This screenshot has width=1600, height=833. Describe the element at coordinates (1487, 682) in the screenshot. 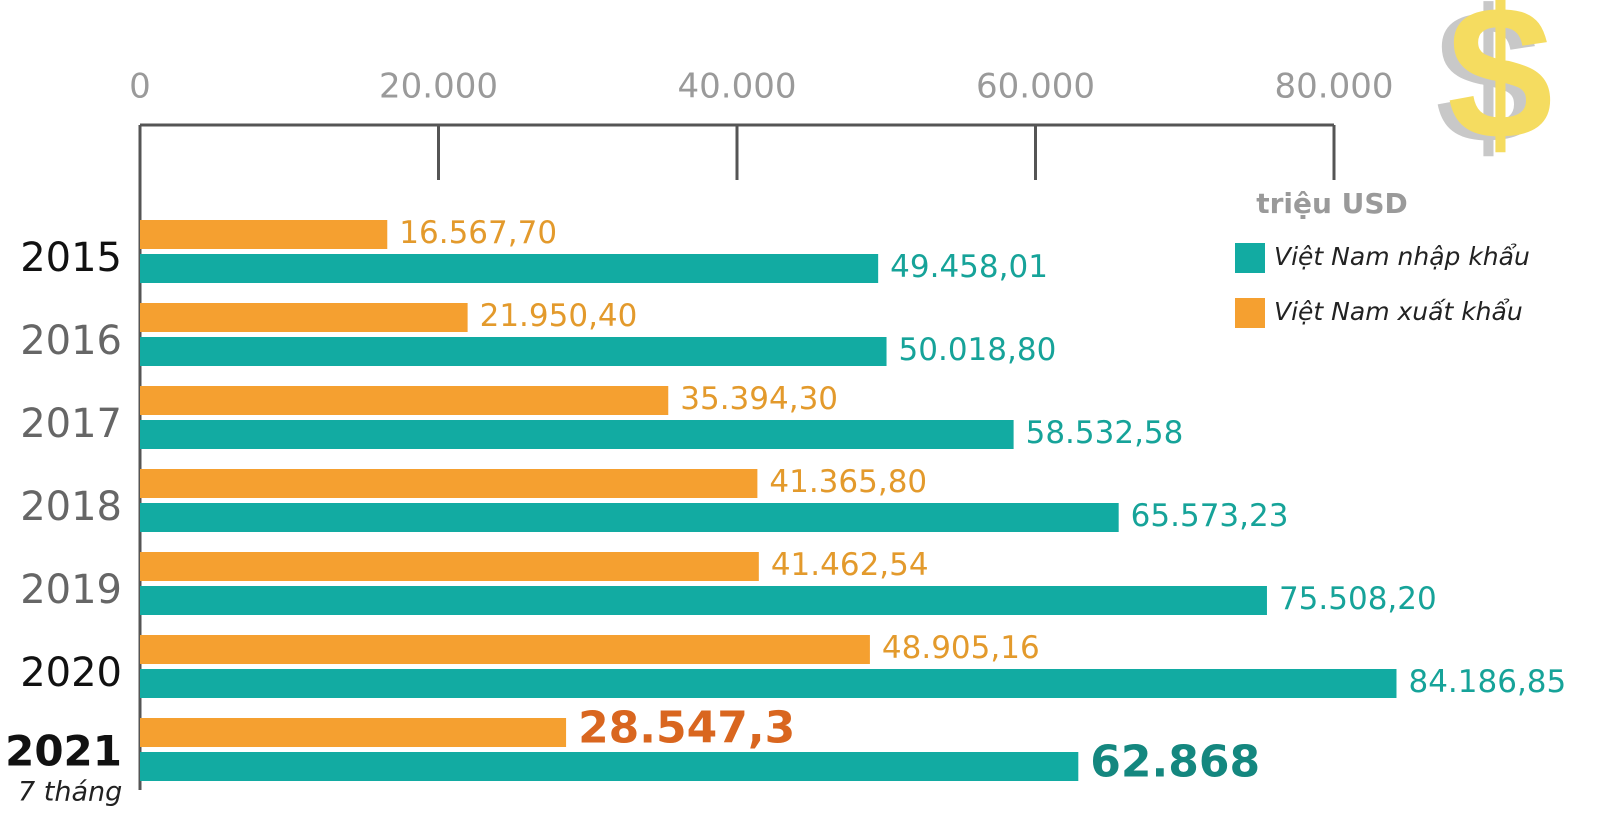

I see `value-label: 84.186,85` at that location.